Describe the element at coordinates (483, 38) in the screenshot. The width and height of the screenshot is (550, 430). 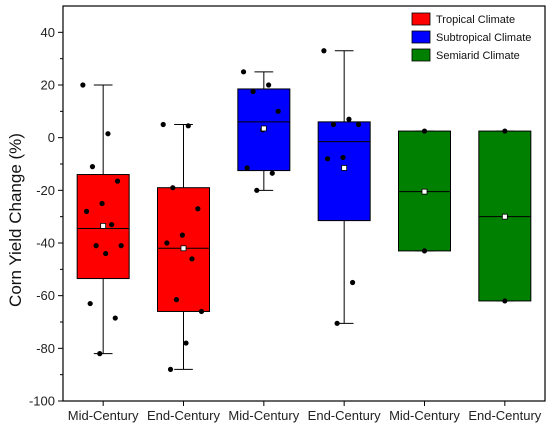
I see `legend-label: Subtropical Climate` at that location.